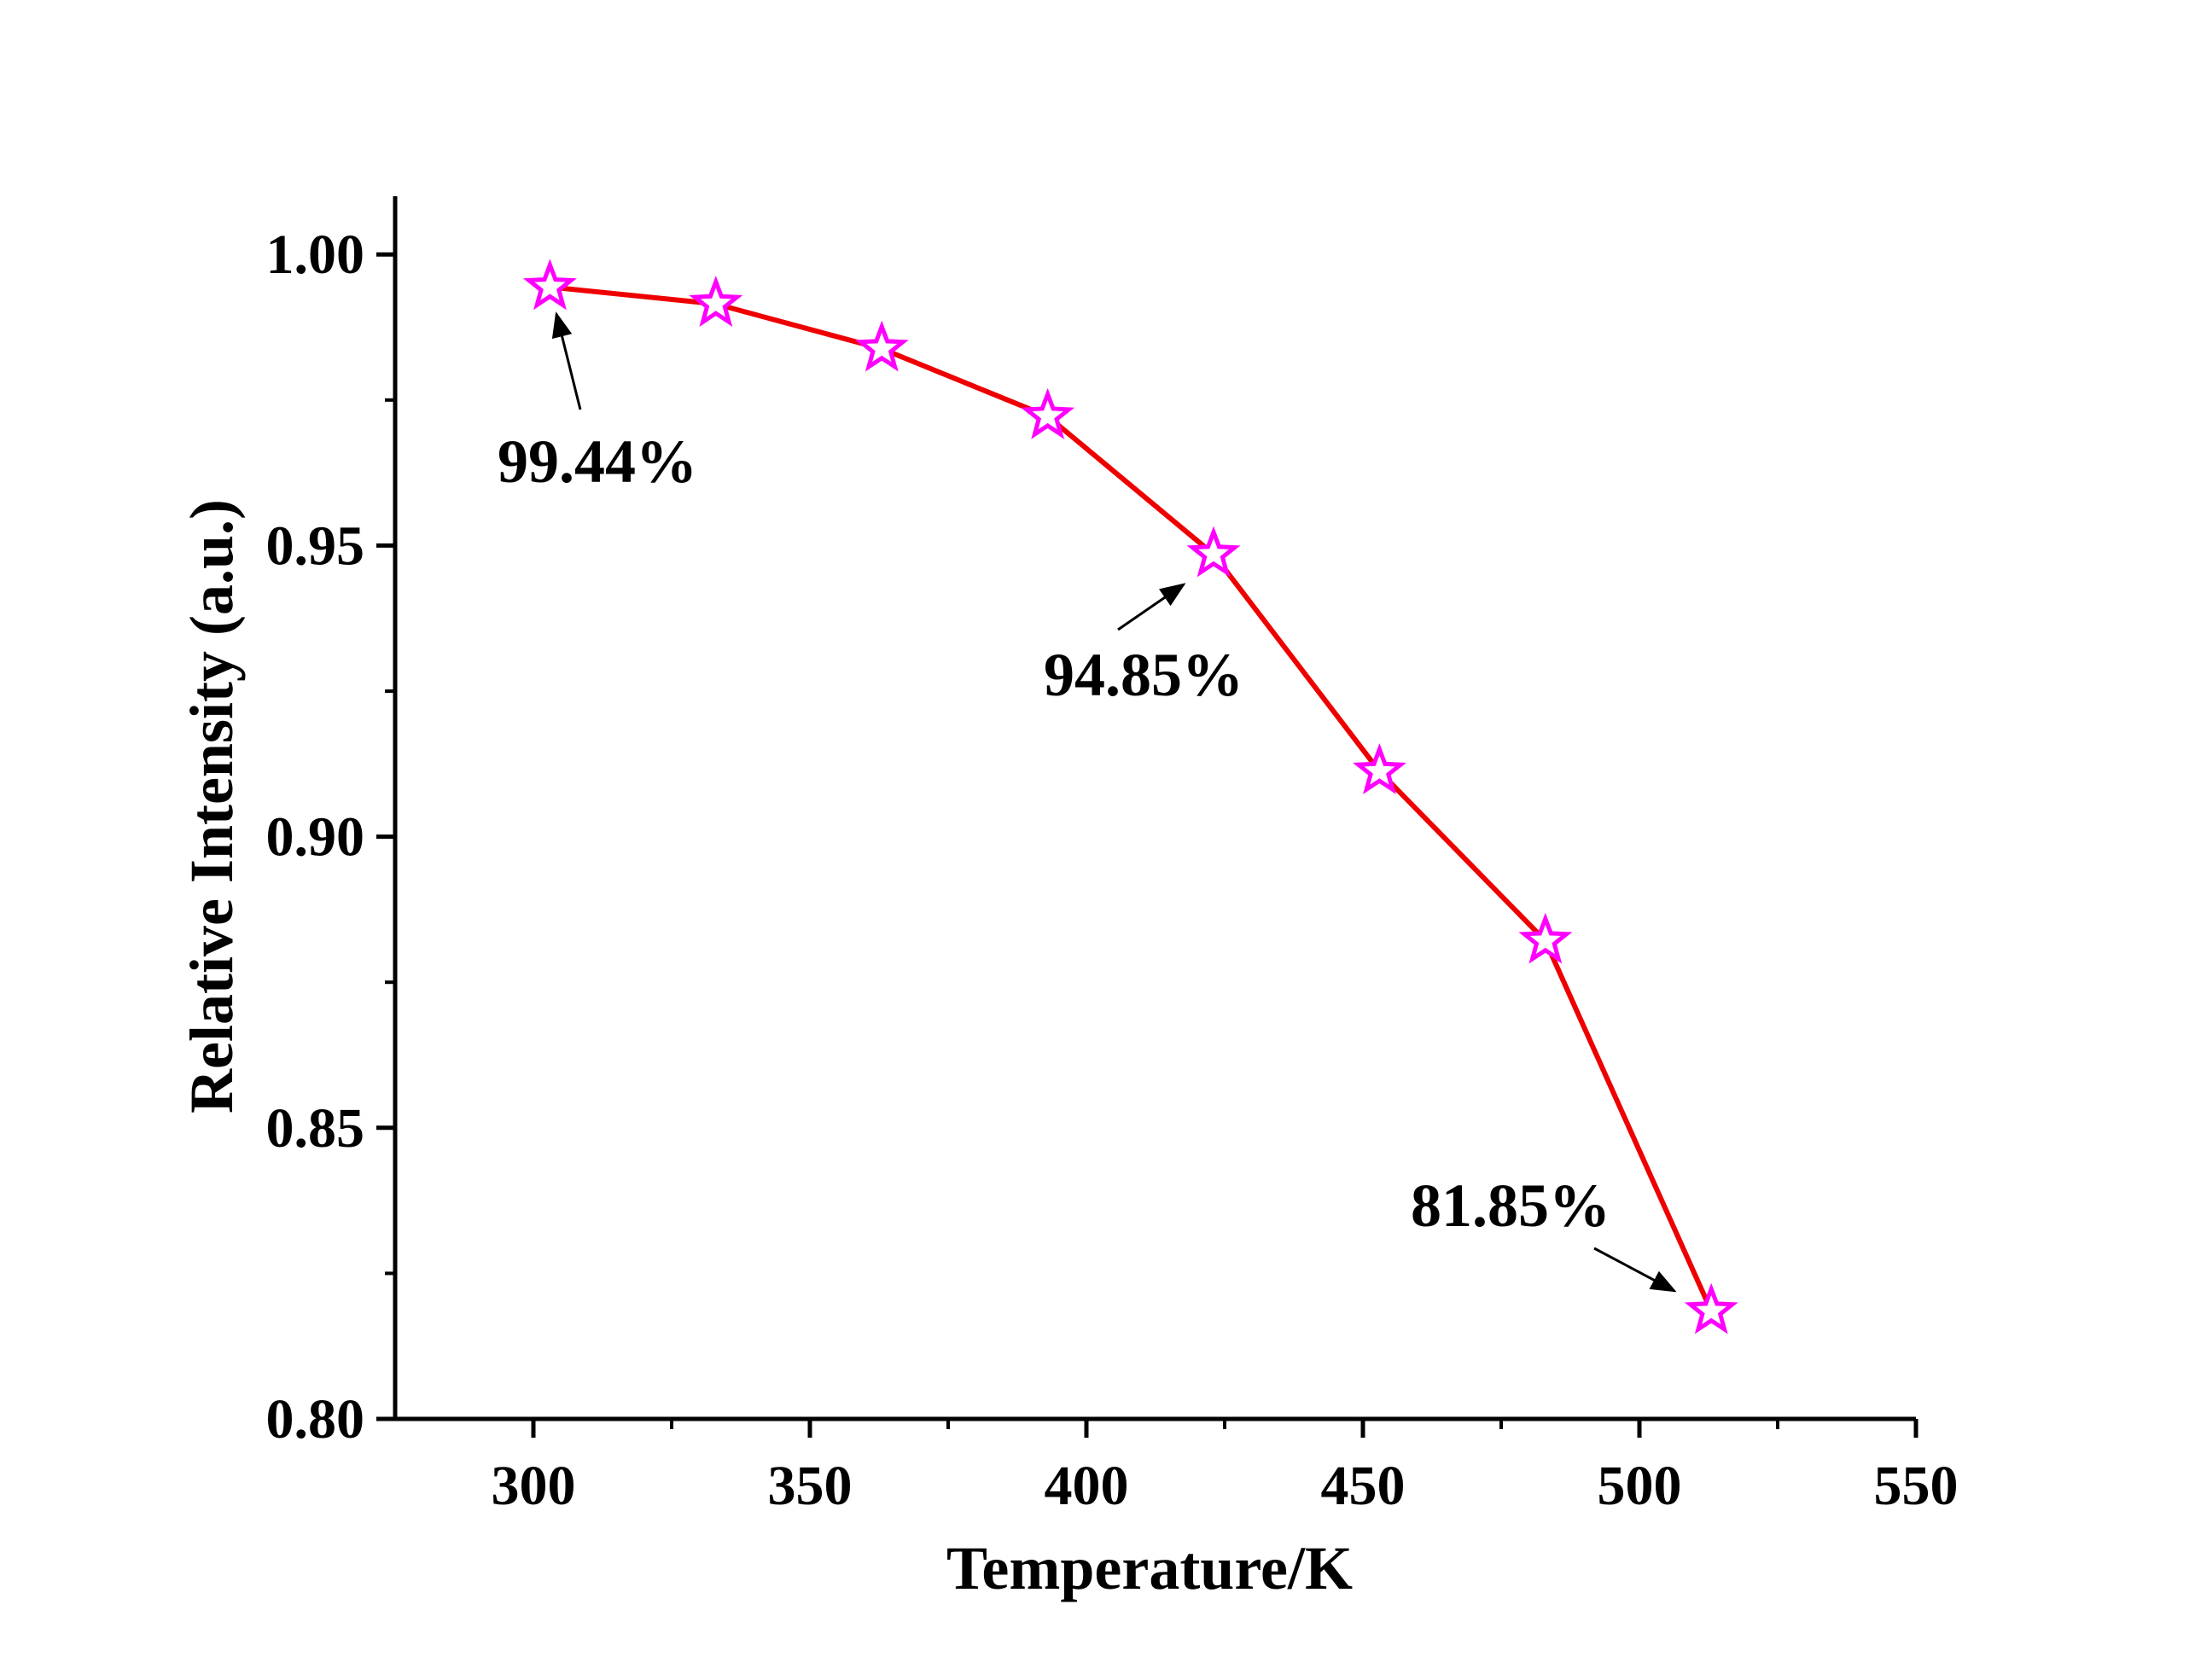  What do you see at coordinates (315, 1419) in the screenshot?
I see `y-tick-label: 0.80` at bounding box center [315, 1419].